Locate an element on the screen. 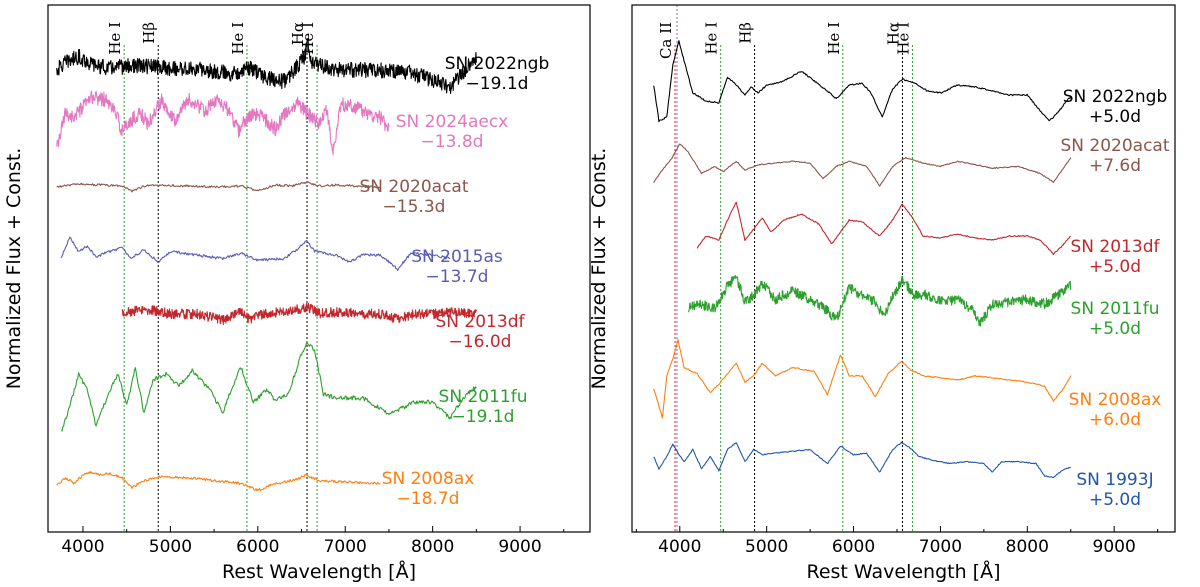  series-name-label: SN 2015as is located at coordinates (457, 257).